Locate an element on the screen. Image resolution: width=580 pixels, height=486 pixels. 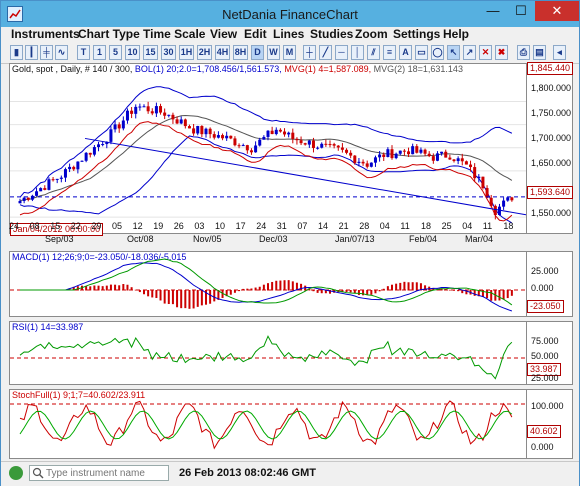
period-tick-button: T is located at coordinates (83, 52).